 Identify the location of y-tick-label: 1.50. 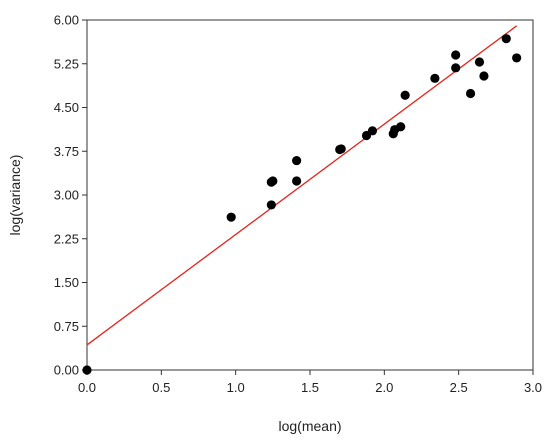
(66, 282).